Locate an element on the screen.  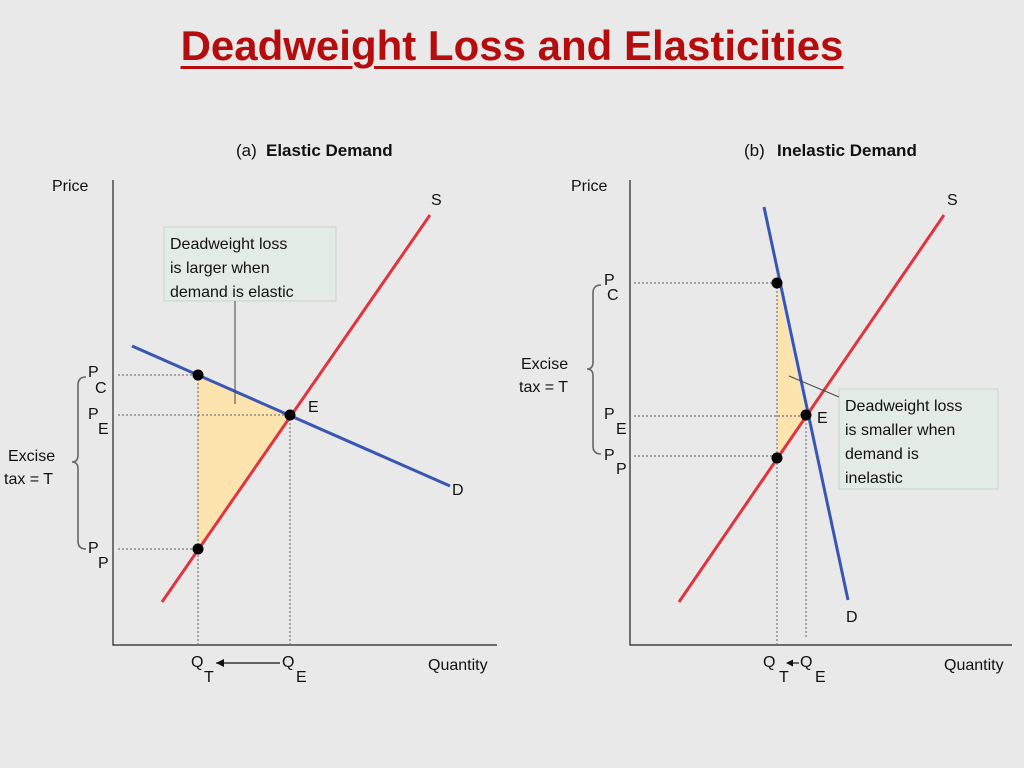
panel-b-quantity-arrowhead is located at coordinates (789, 663).